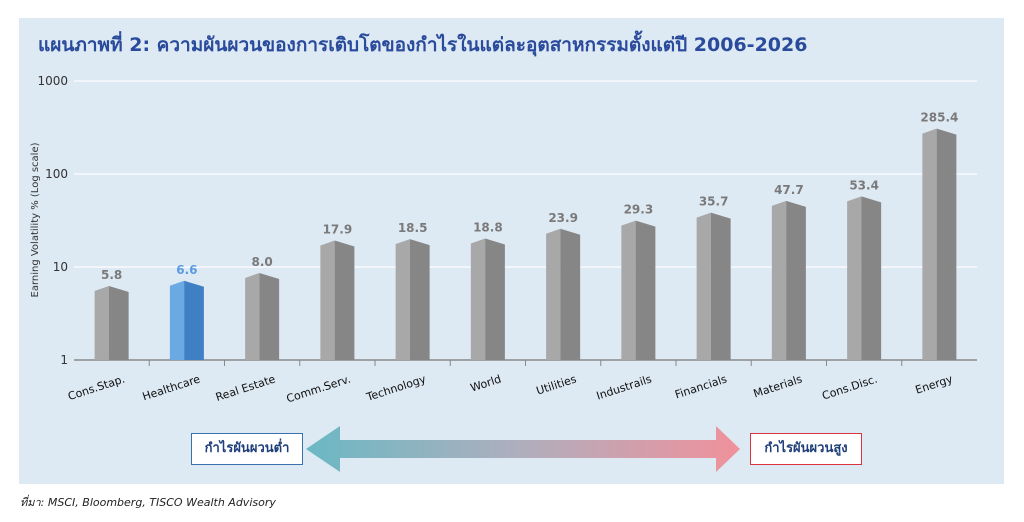  I want to click on x-tick-label: World, so click(486, 383).